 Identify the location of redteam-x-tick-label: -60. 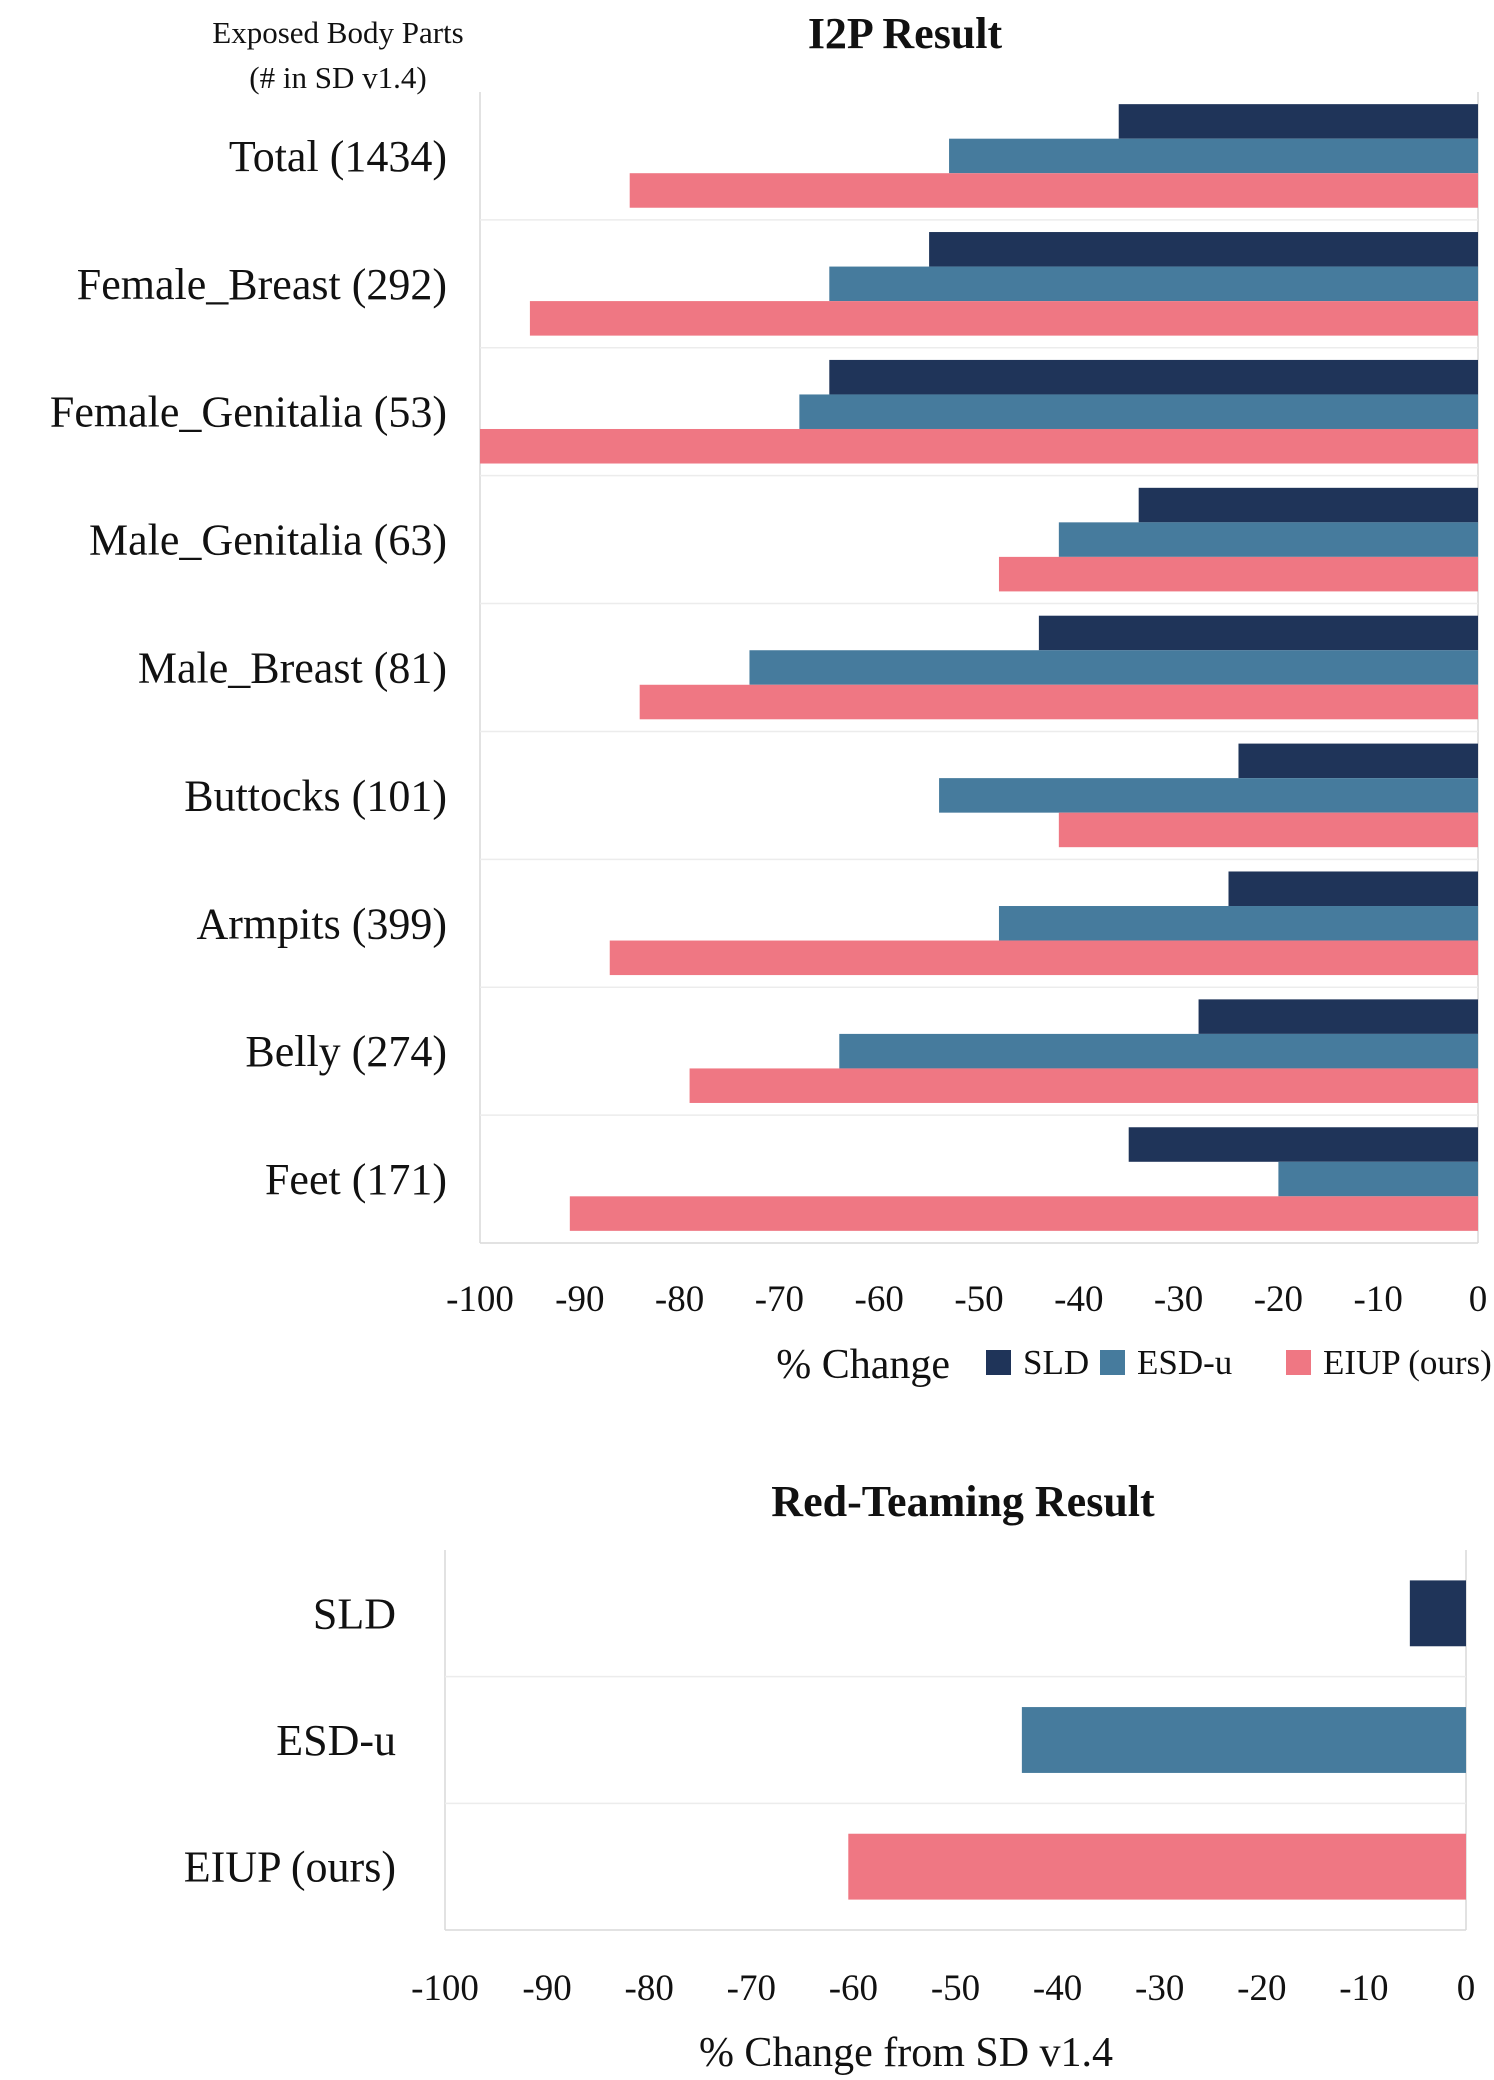
(853, 1988).